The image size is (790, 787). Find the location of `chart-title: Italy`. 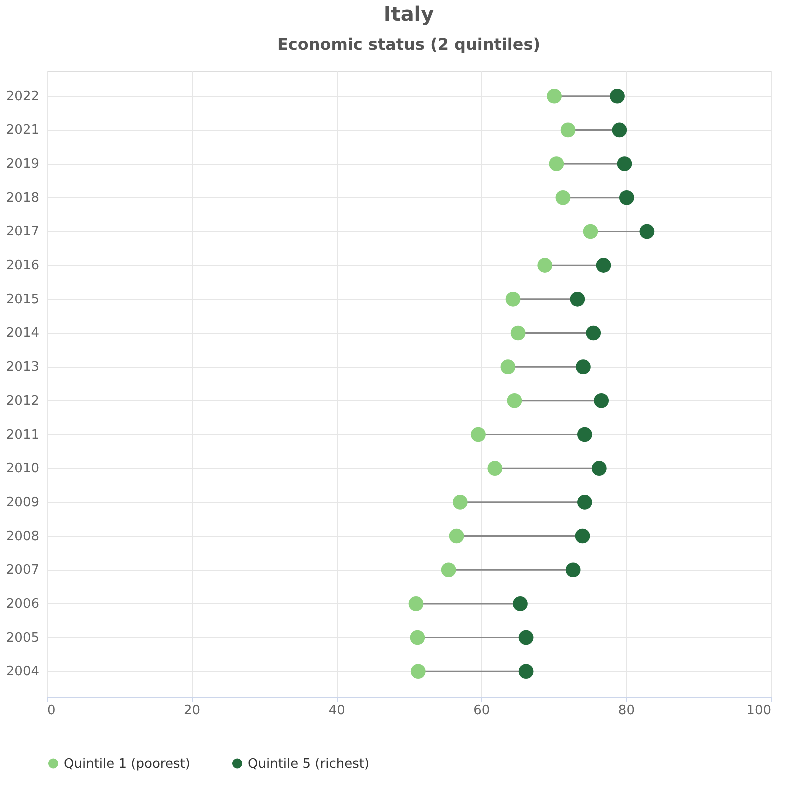

chart-title: Italy is located at coordinates (409, 14).